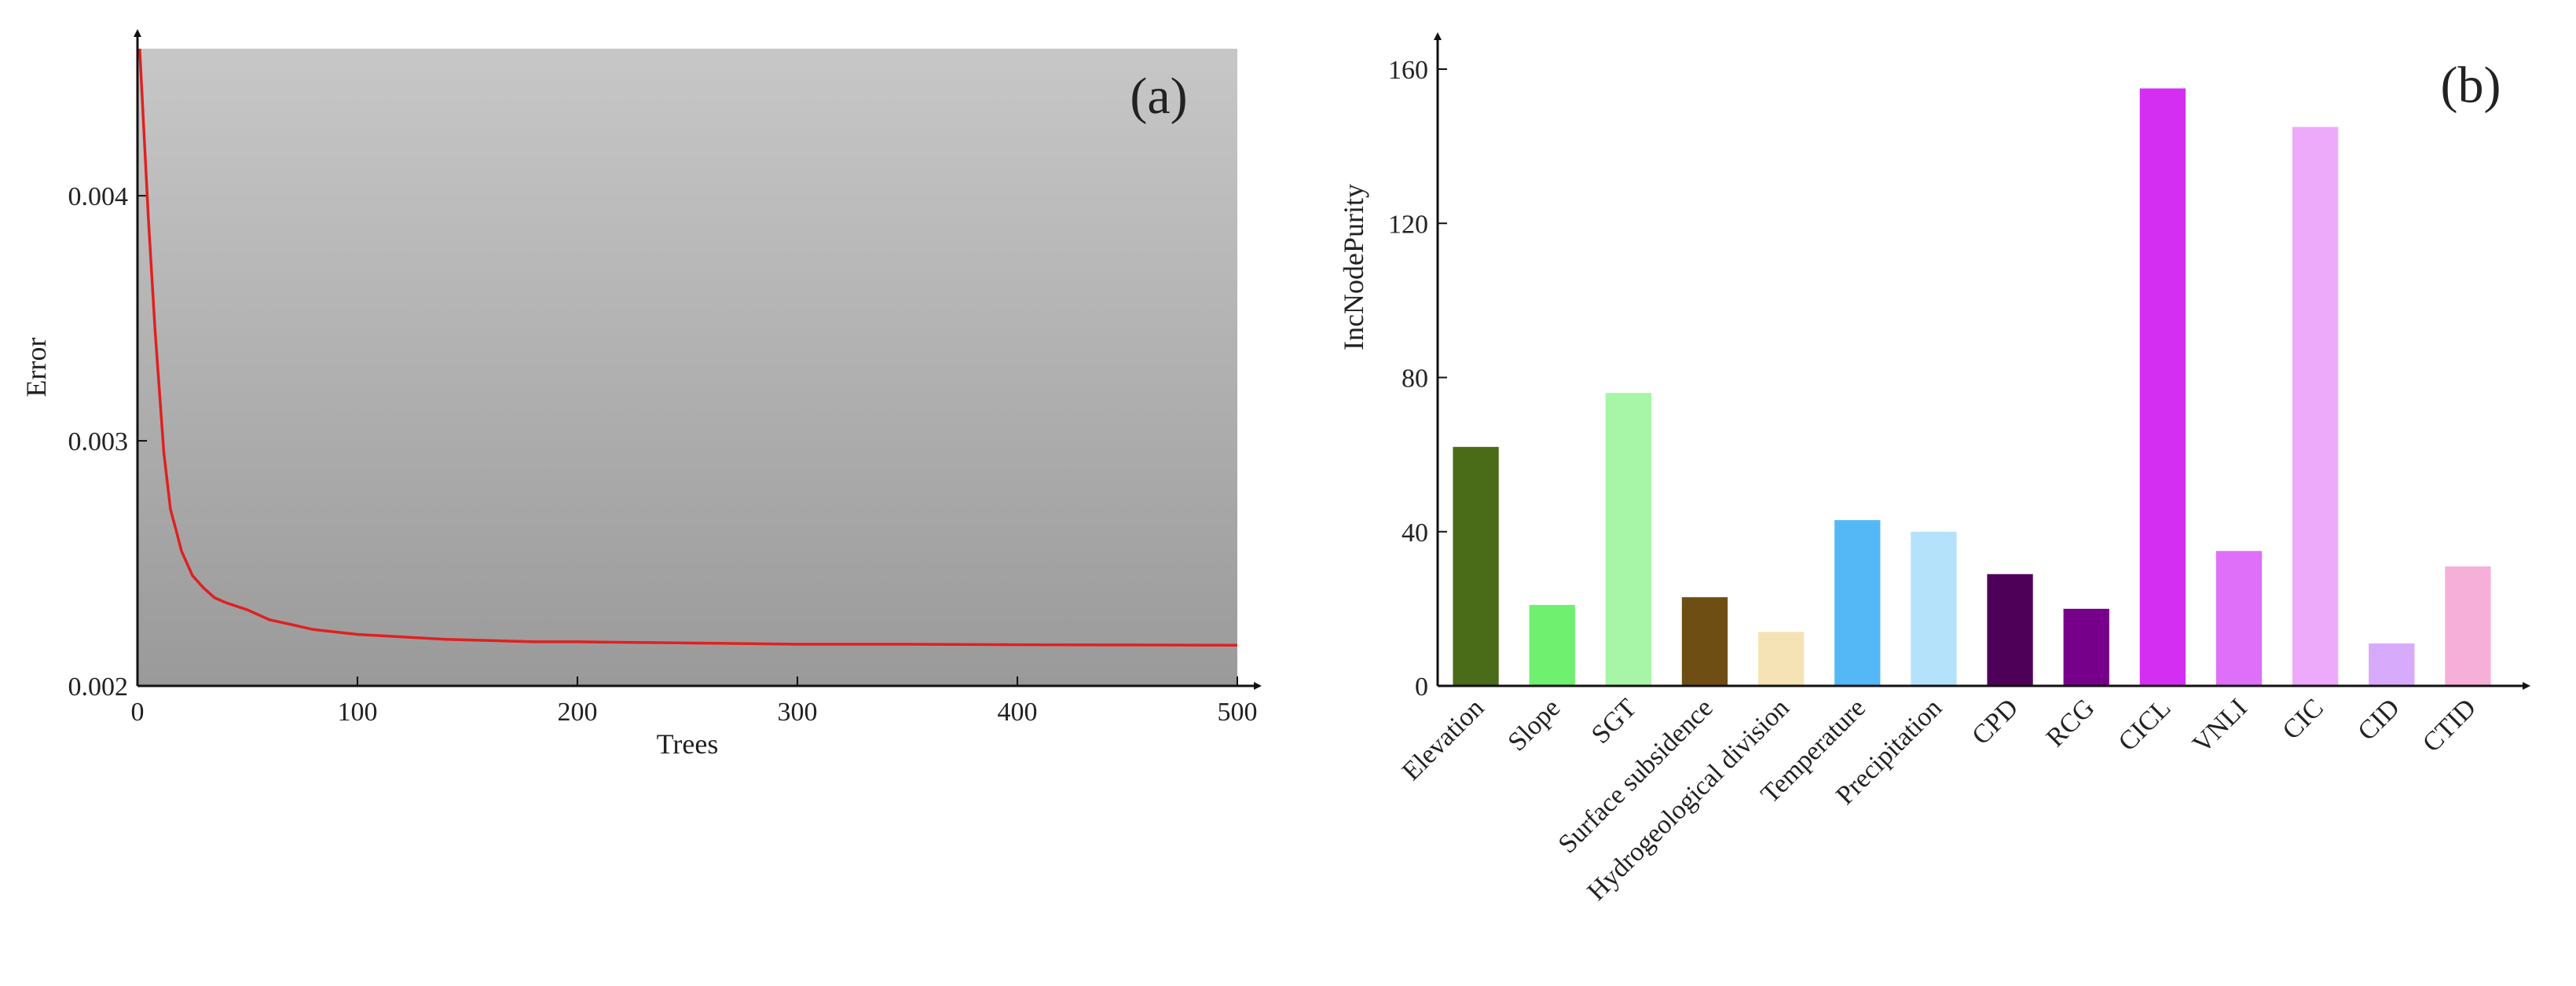 Image resolution: width=2576 pixels, height=986 pixels. Describe the element at coordinates (1415, 533) in the screenshot. I see `y-tick-label: 40` at that location.